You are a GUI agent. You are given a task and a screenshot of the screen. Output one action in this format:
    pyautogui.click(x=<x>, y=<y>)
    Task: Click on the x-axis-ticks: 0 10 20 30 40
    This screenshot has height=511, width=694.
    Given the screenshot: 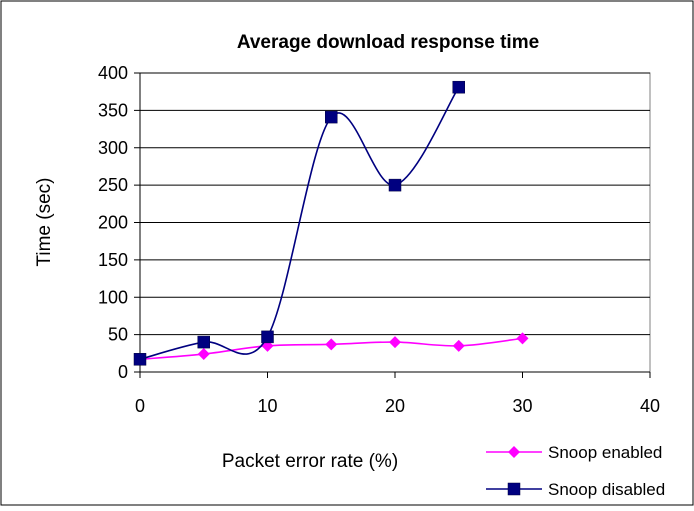 What is the action you would take?
    pyautogui.click(x=397, y=394)
    